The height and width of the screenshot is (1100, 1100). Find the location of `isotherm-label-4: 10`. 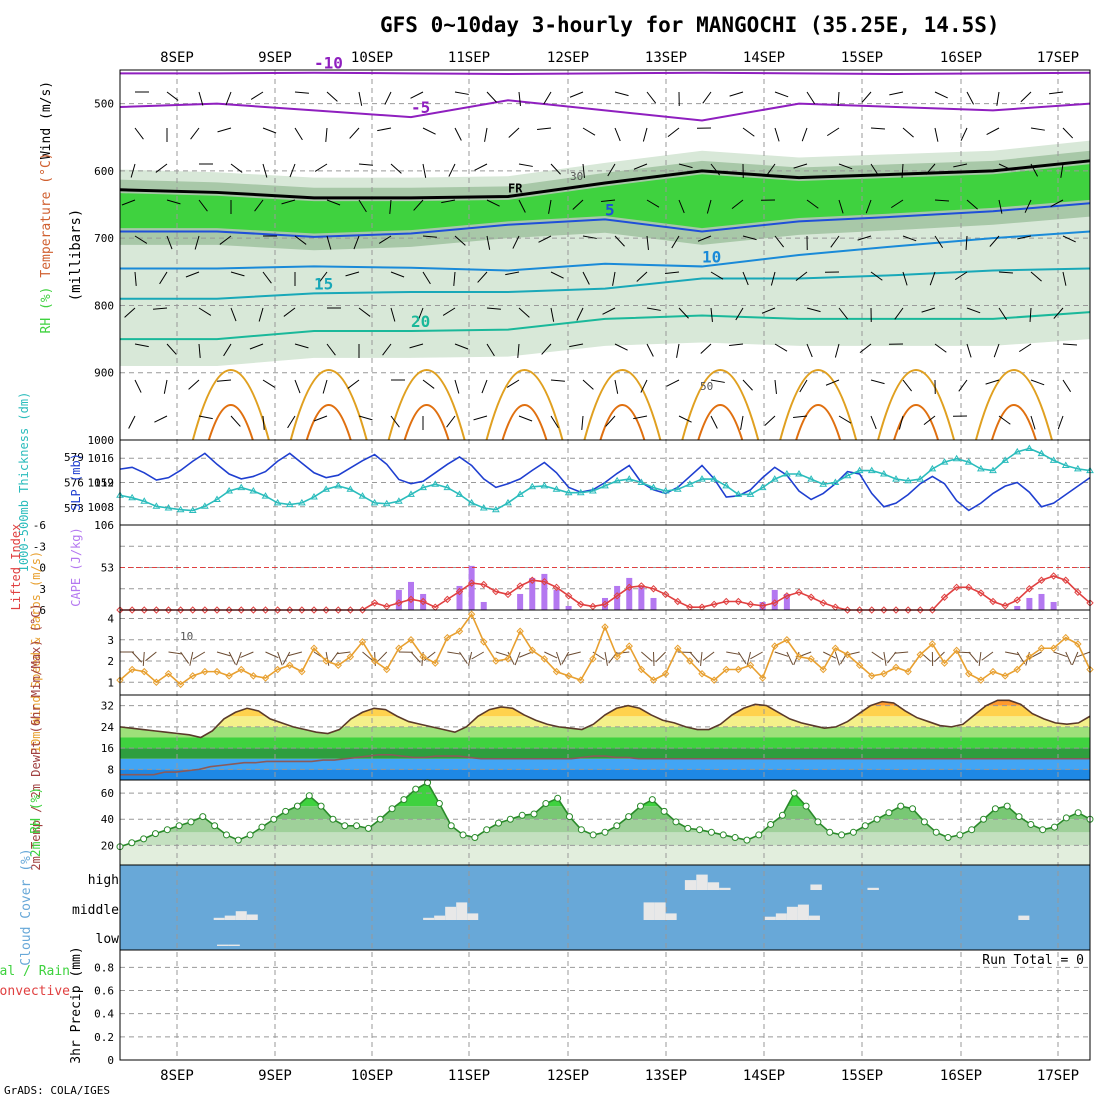

isotherm-label-4: 10 is located at coordinates (711, 256).